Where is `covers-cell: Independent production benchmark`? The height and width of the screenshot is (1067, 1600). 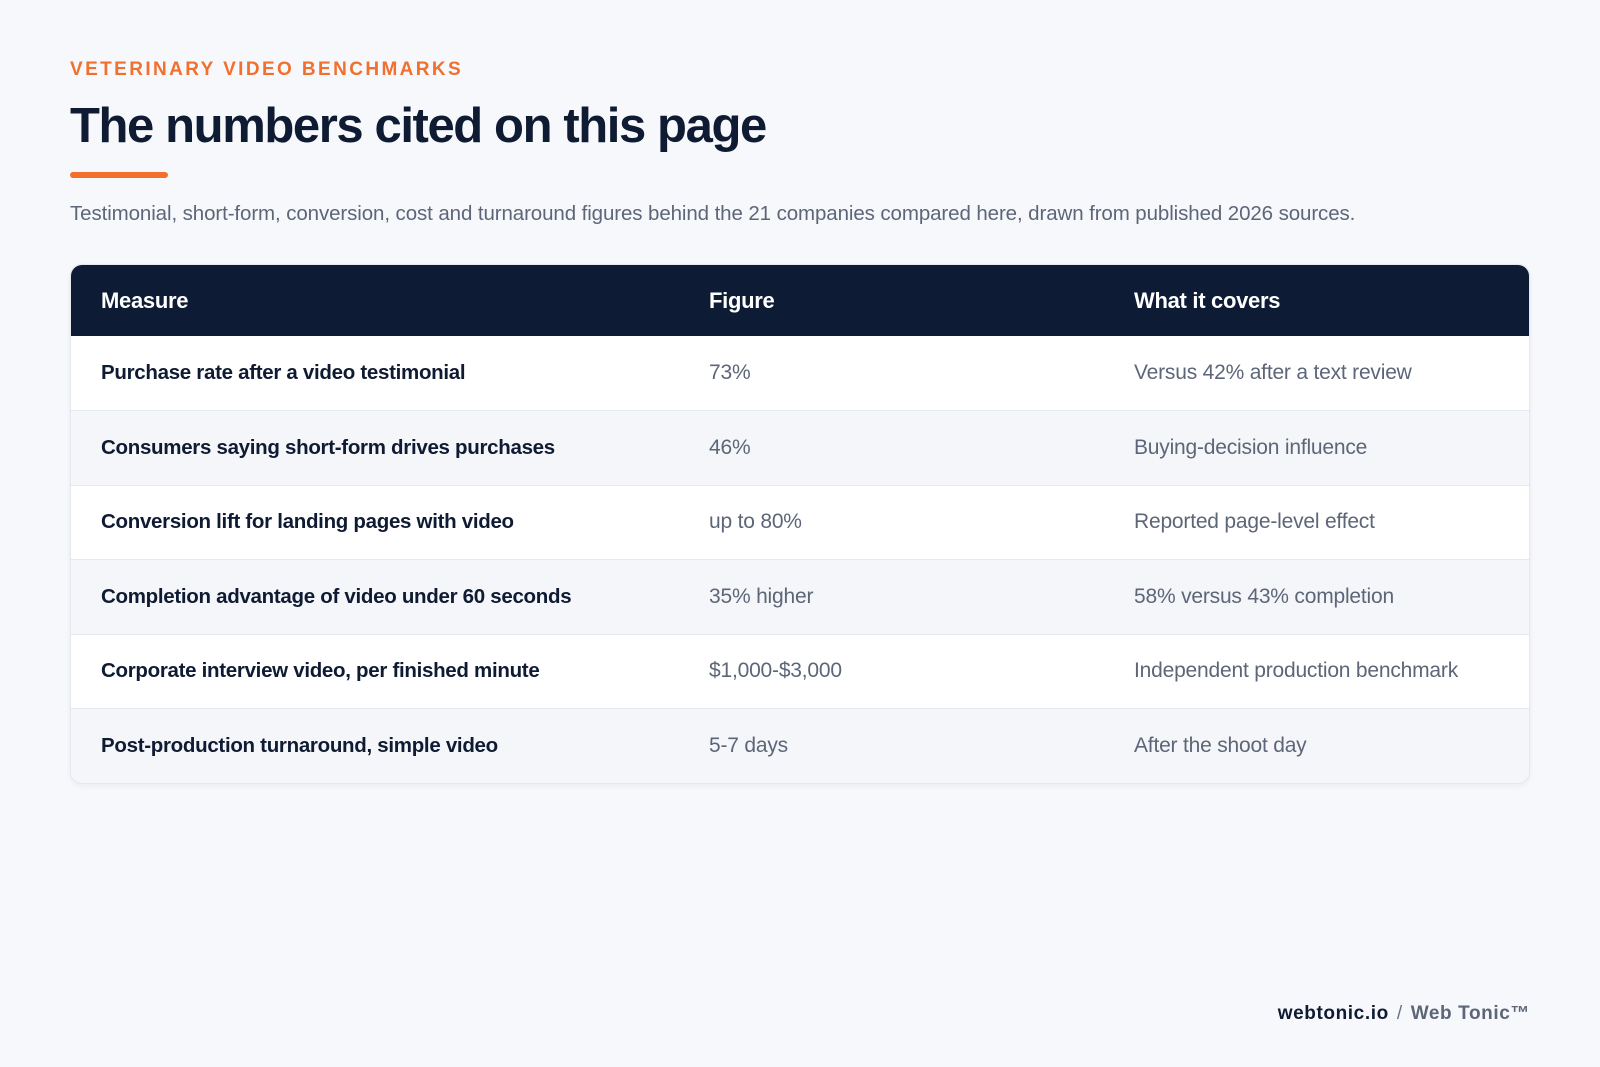
covers-cell: Independent production benchmark is located at coordinates (1296, 671).